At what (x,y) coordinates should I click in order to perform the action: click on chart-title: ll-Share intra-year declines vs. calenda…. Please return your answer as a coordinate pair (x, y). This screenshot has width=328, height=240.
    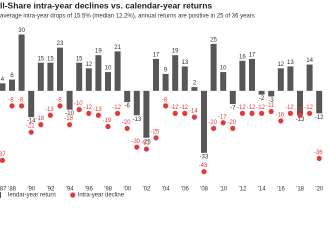
    Looking at the image, I should click on (106, 5).